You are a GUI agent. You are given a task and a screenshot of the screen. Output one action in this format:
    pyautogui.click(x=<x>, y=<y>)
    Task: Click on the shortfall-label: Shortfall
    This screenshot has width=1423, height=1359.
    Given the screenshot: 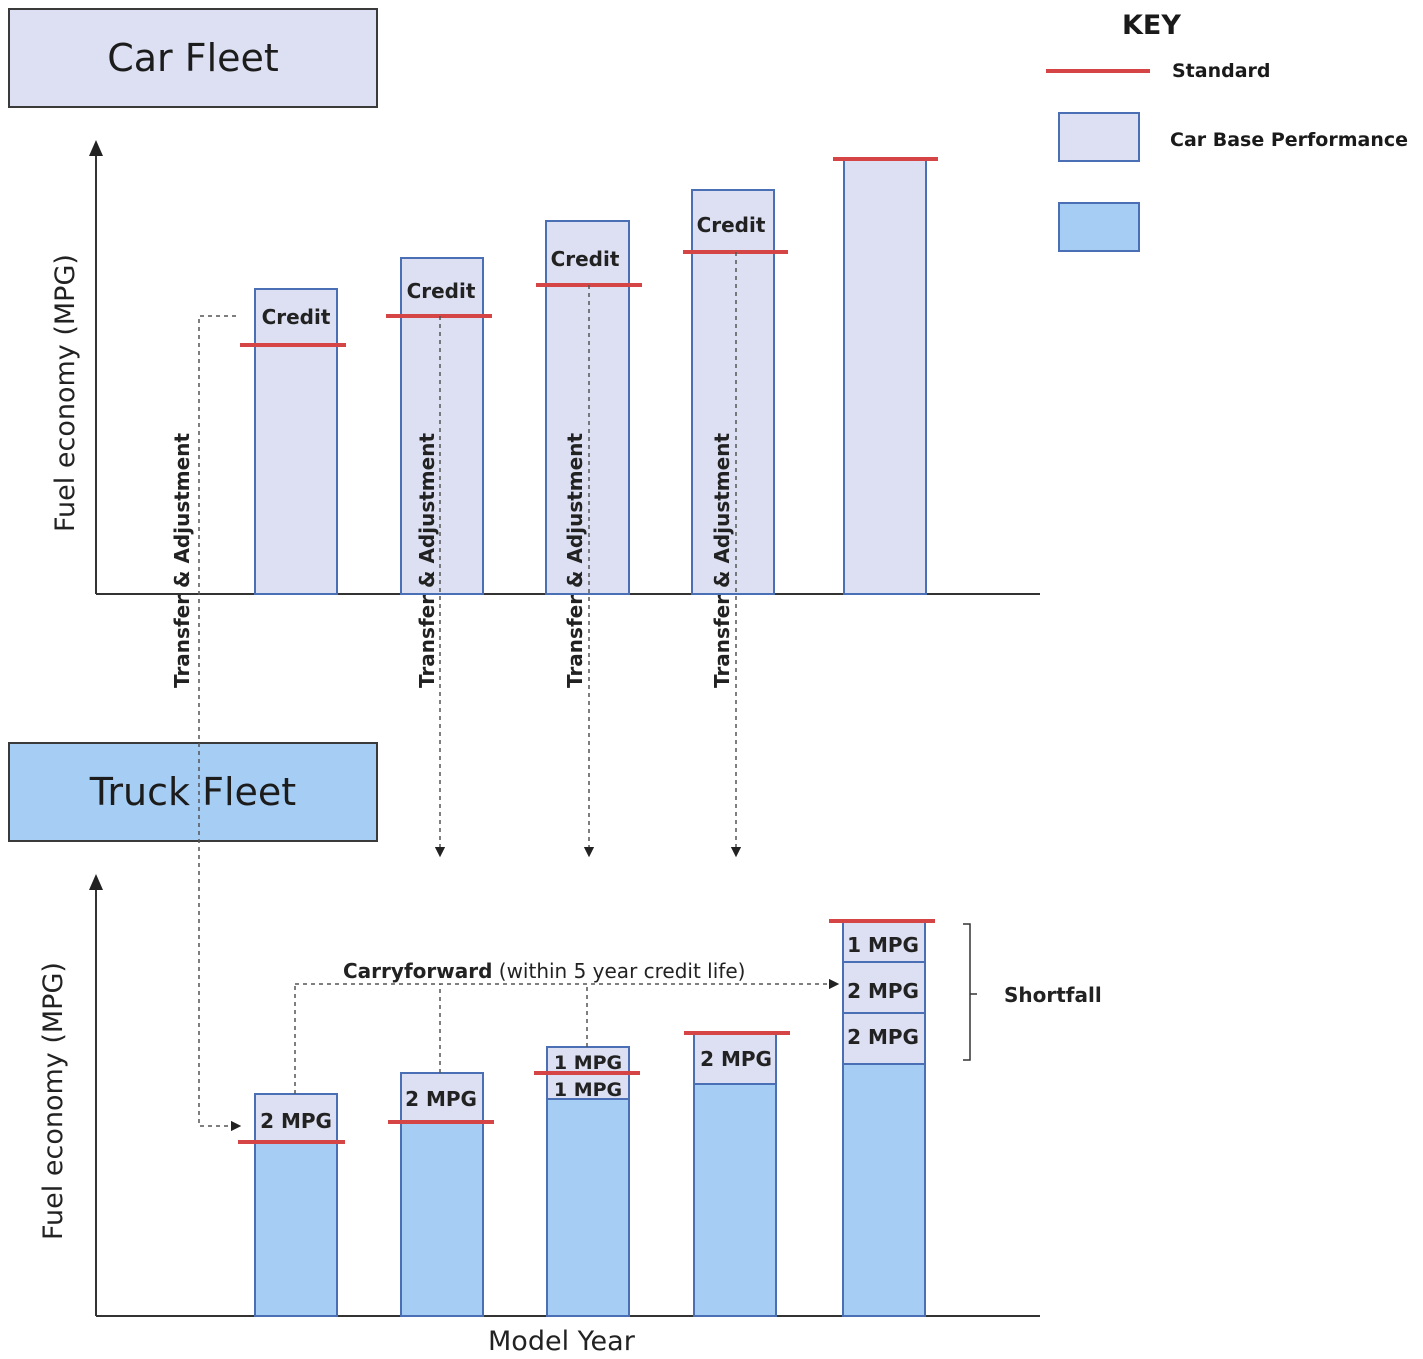 What is the action you would take?
    pyautogui.click(x=1053, y=995)
    